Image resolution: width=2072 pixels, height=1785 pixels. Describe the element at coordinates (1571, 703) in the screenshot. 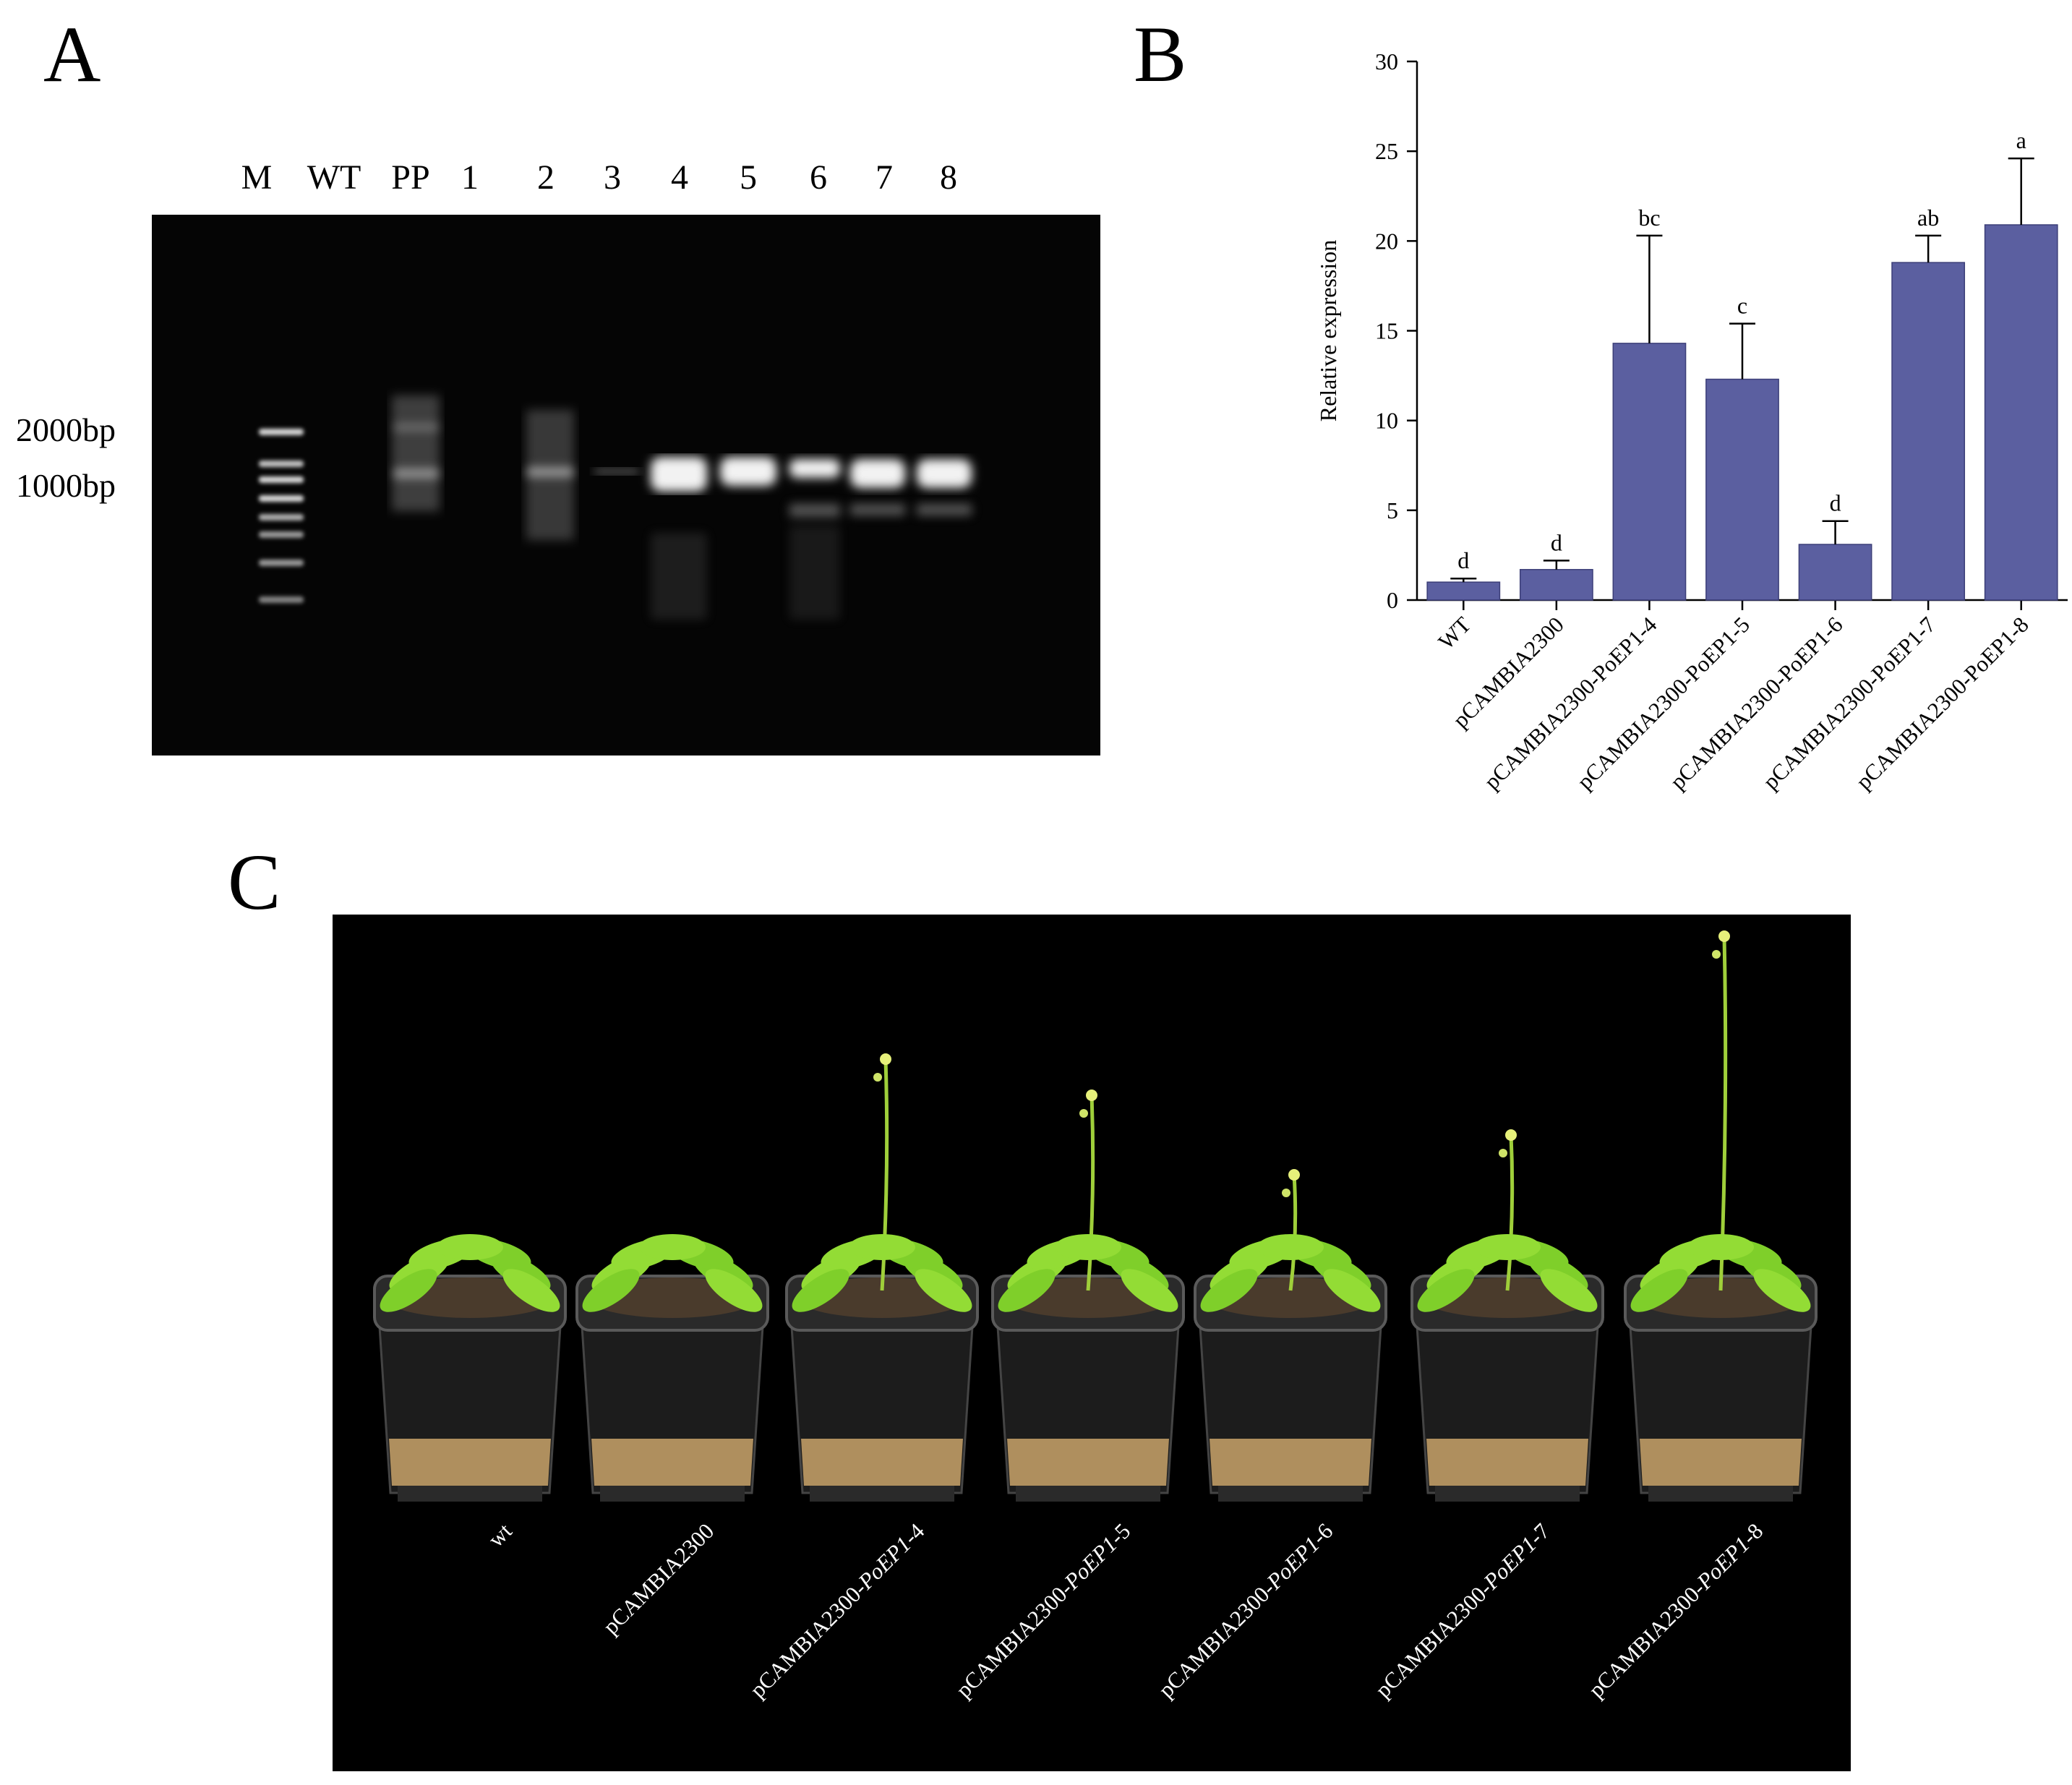

I see `x-tick-label-3: pCAMBIA2300-PoEP1-4` at that location.